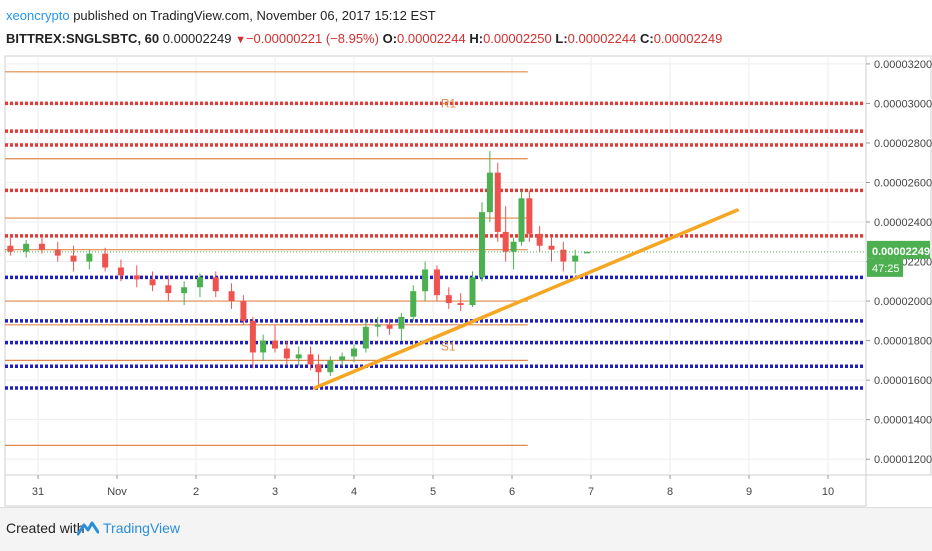 Image resolution: width=932 pixels, height=551 pixels. I want to click on author-link: xeoncrypto, so click(38, 15).